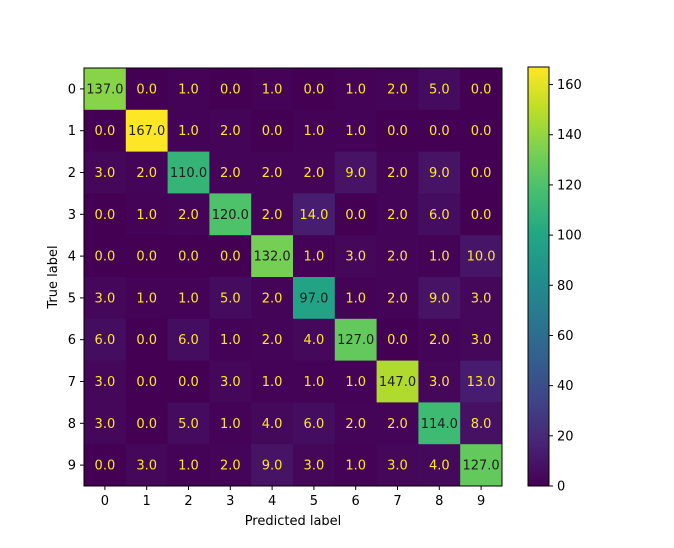 The width and height of the screenshot is (674, 548). What do you see at coordinates (76, 278) in the screenshot?
I see `y-axis-ticks: 0 1 2 3 4 5 6 7 8 9` at bounding box center [76, 278].